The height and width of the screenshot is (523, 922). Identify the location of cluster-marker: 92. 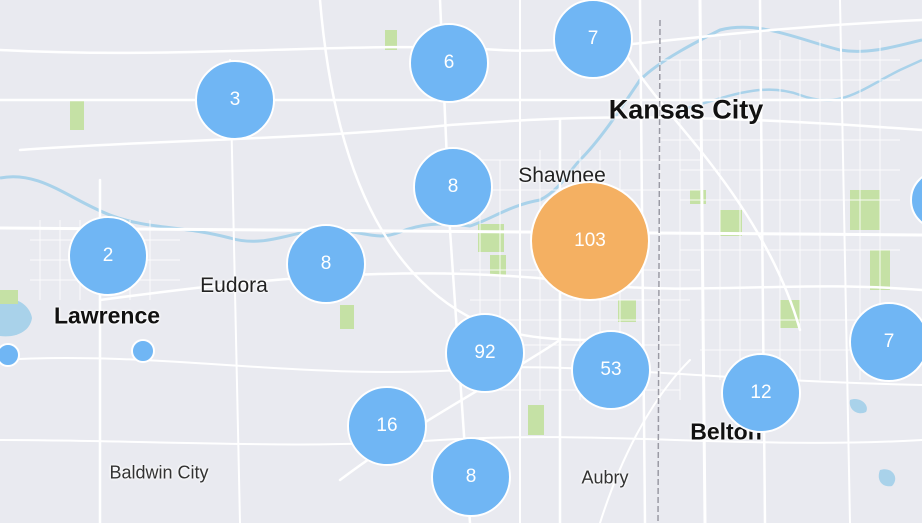
(485, 353).